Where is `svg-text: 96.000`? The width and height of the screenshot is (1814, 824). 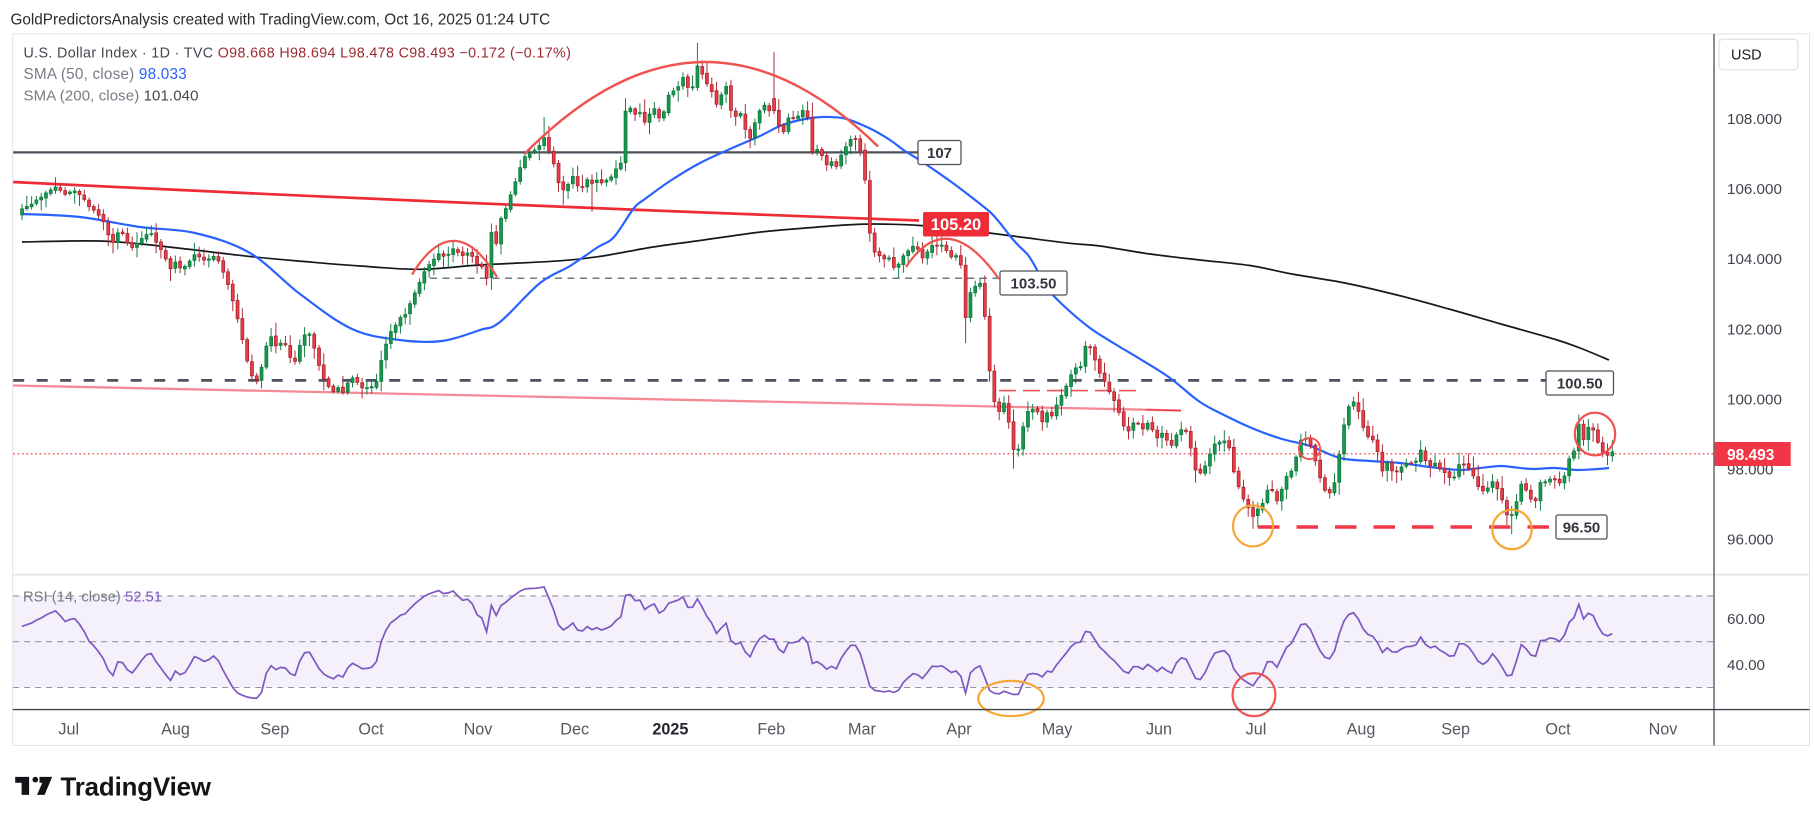 svg-text: 96.000 is located at coordinates (1750, 540).